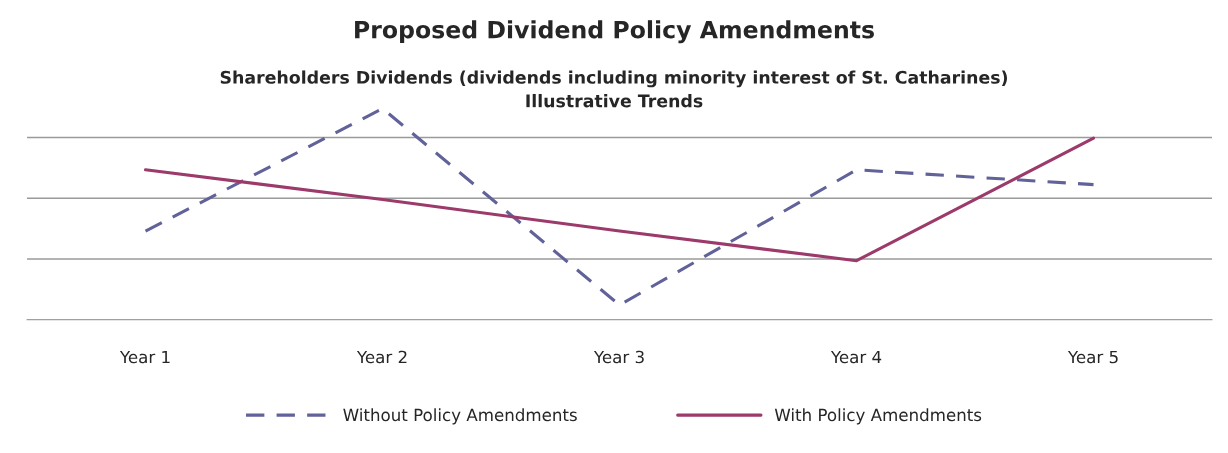 Image resolution: width=1228 pixels, height=453 pixels. I want to click on x-tick-label: Year 2, so click(381, 357).